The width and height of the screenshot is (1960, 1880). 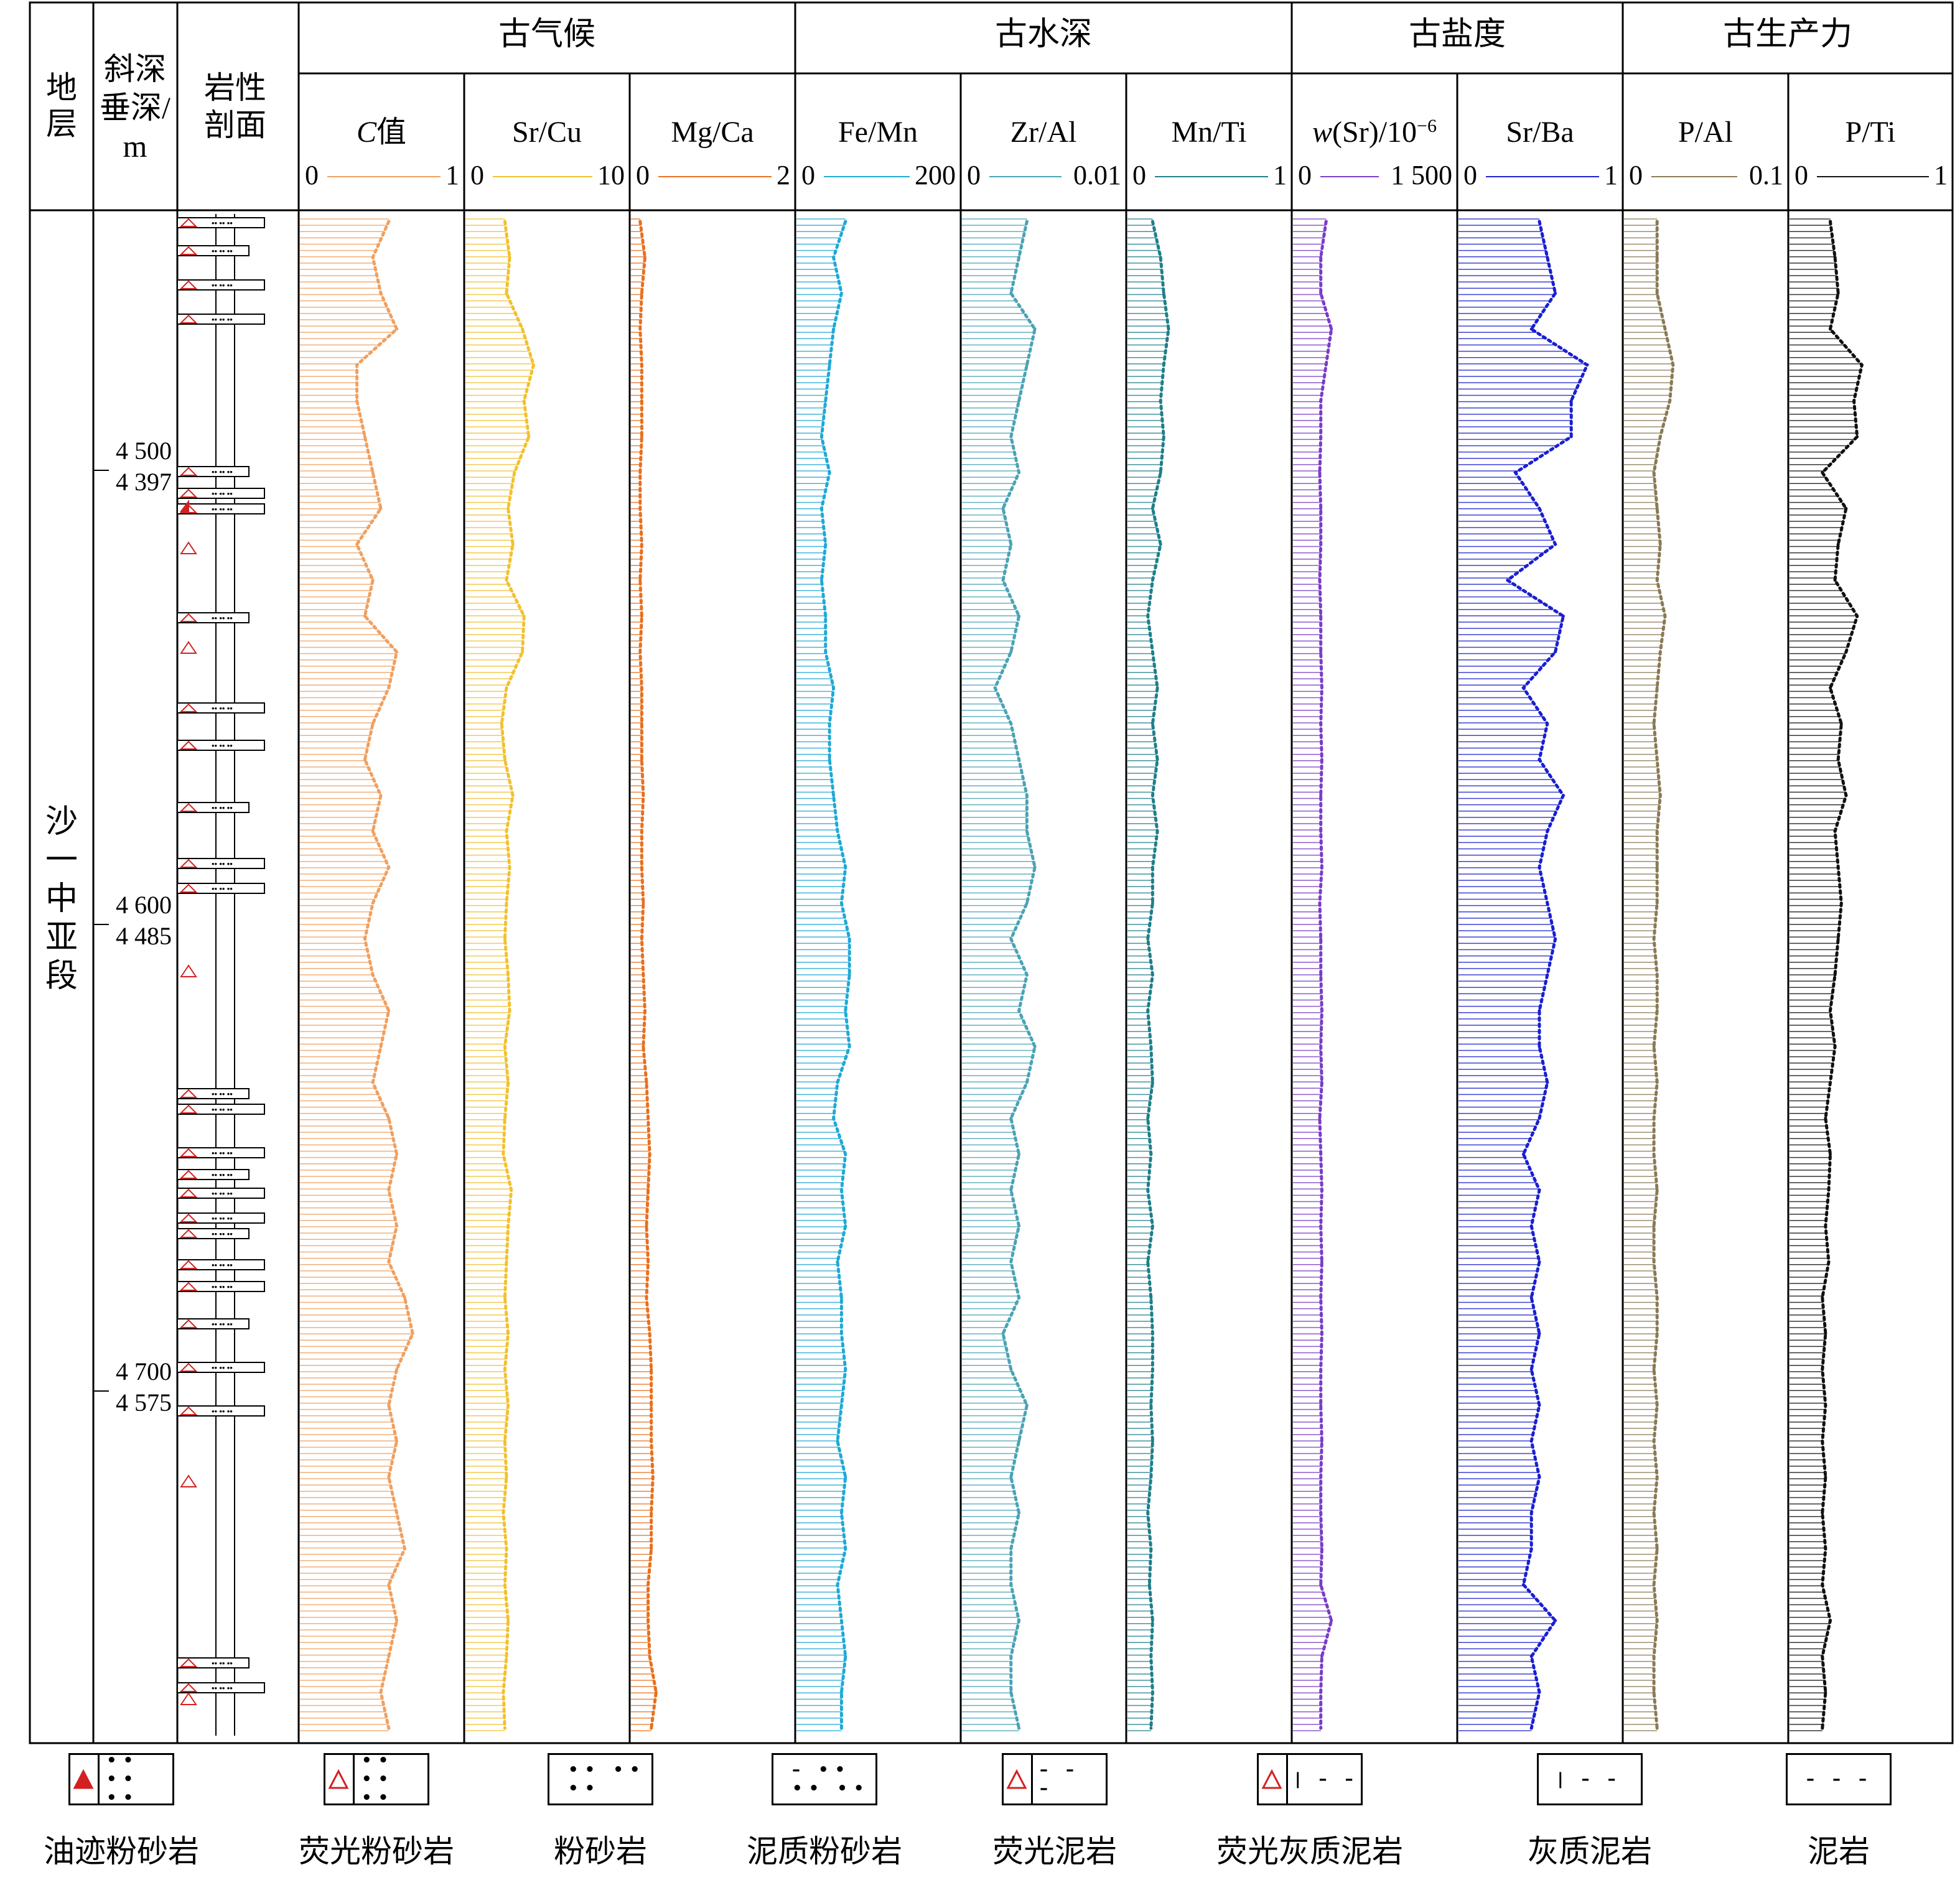 I want to click on legend-label: 荧光泥岩, so click(x=1054, y=1851).